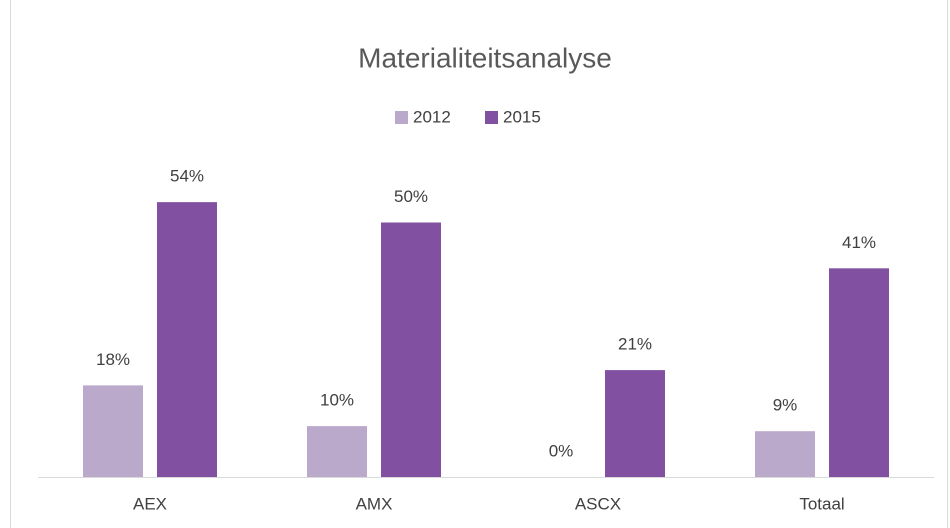  What do you see at coordinates (485, 57) in the screenshot?
I see `chart-title: Materialiteitsanalyse` at bounding box center [485, 57].